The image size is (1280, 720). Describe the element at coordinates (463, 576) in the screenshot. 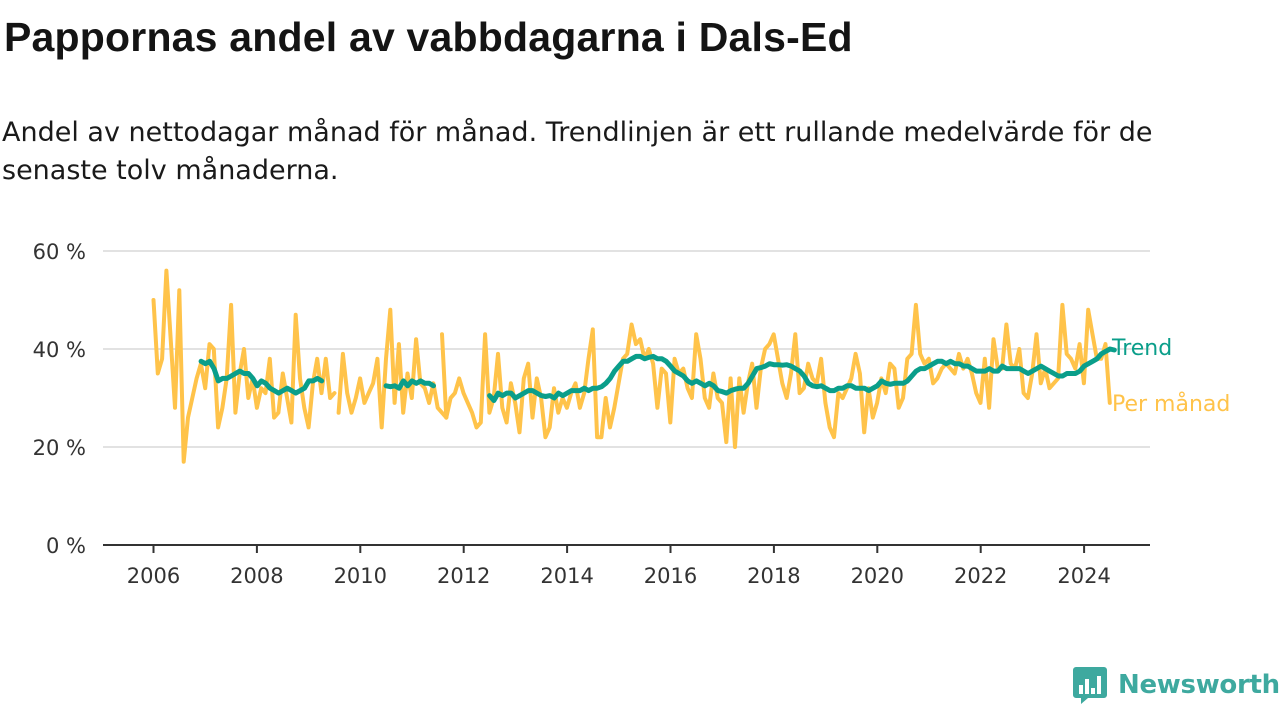

I see `x-tick-label: 2012` at that location.